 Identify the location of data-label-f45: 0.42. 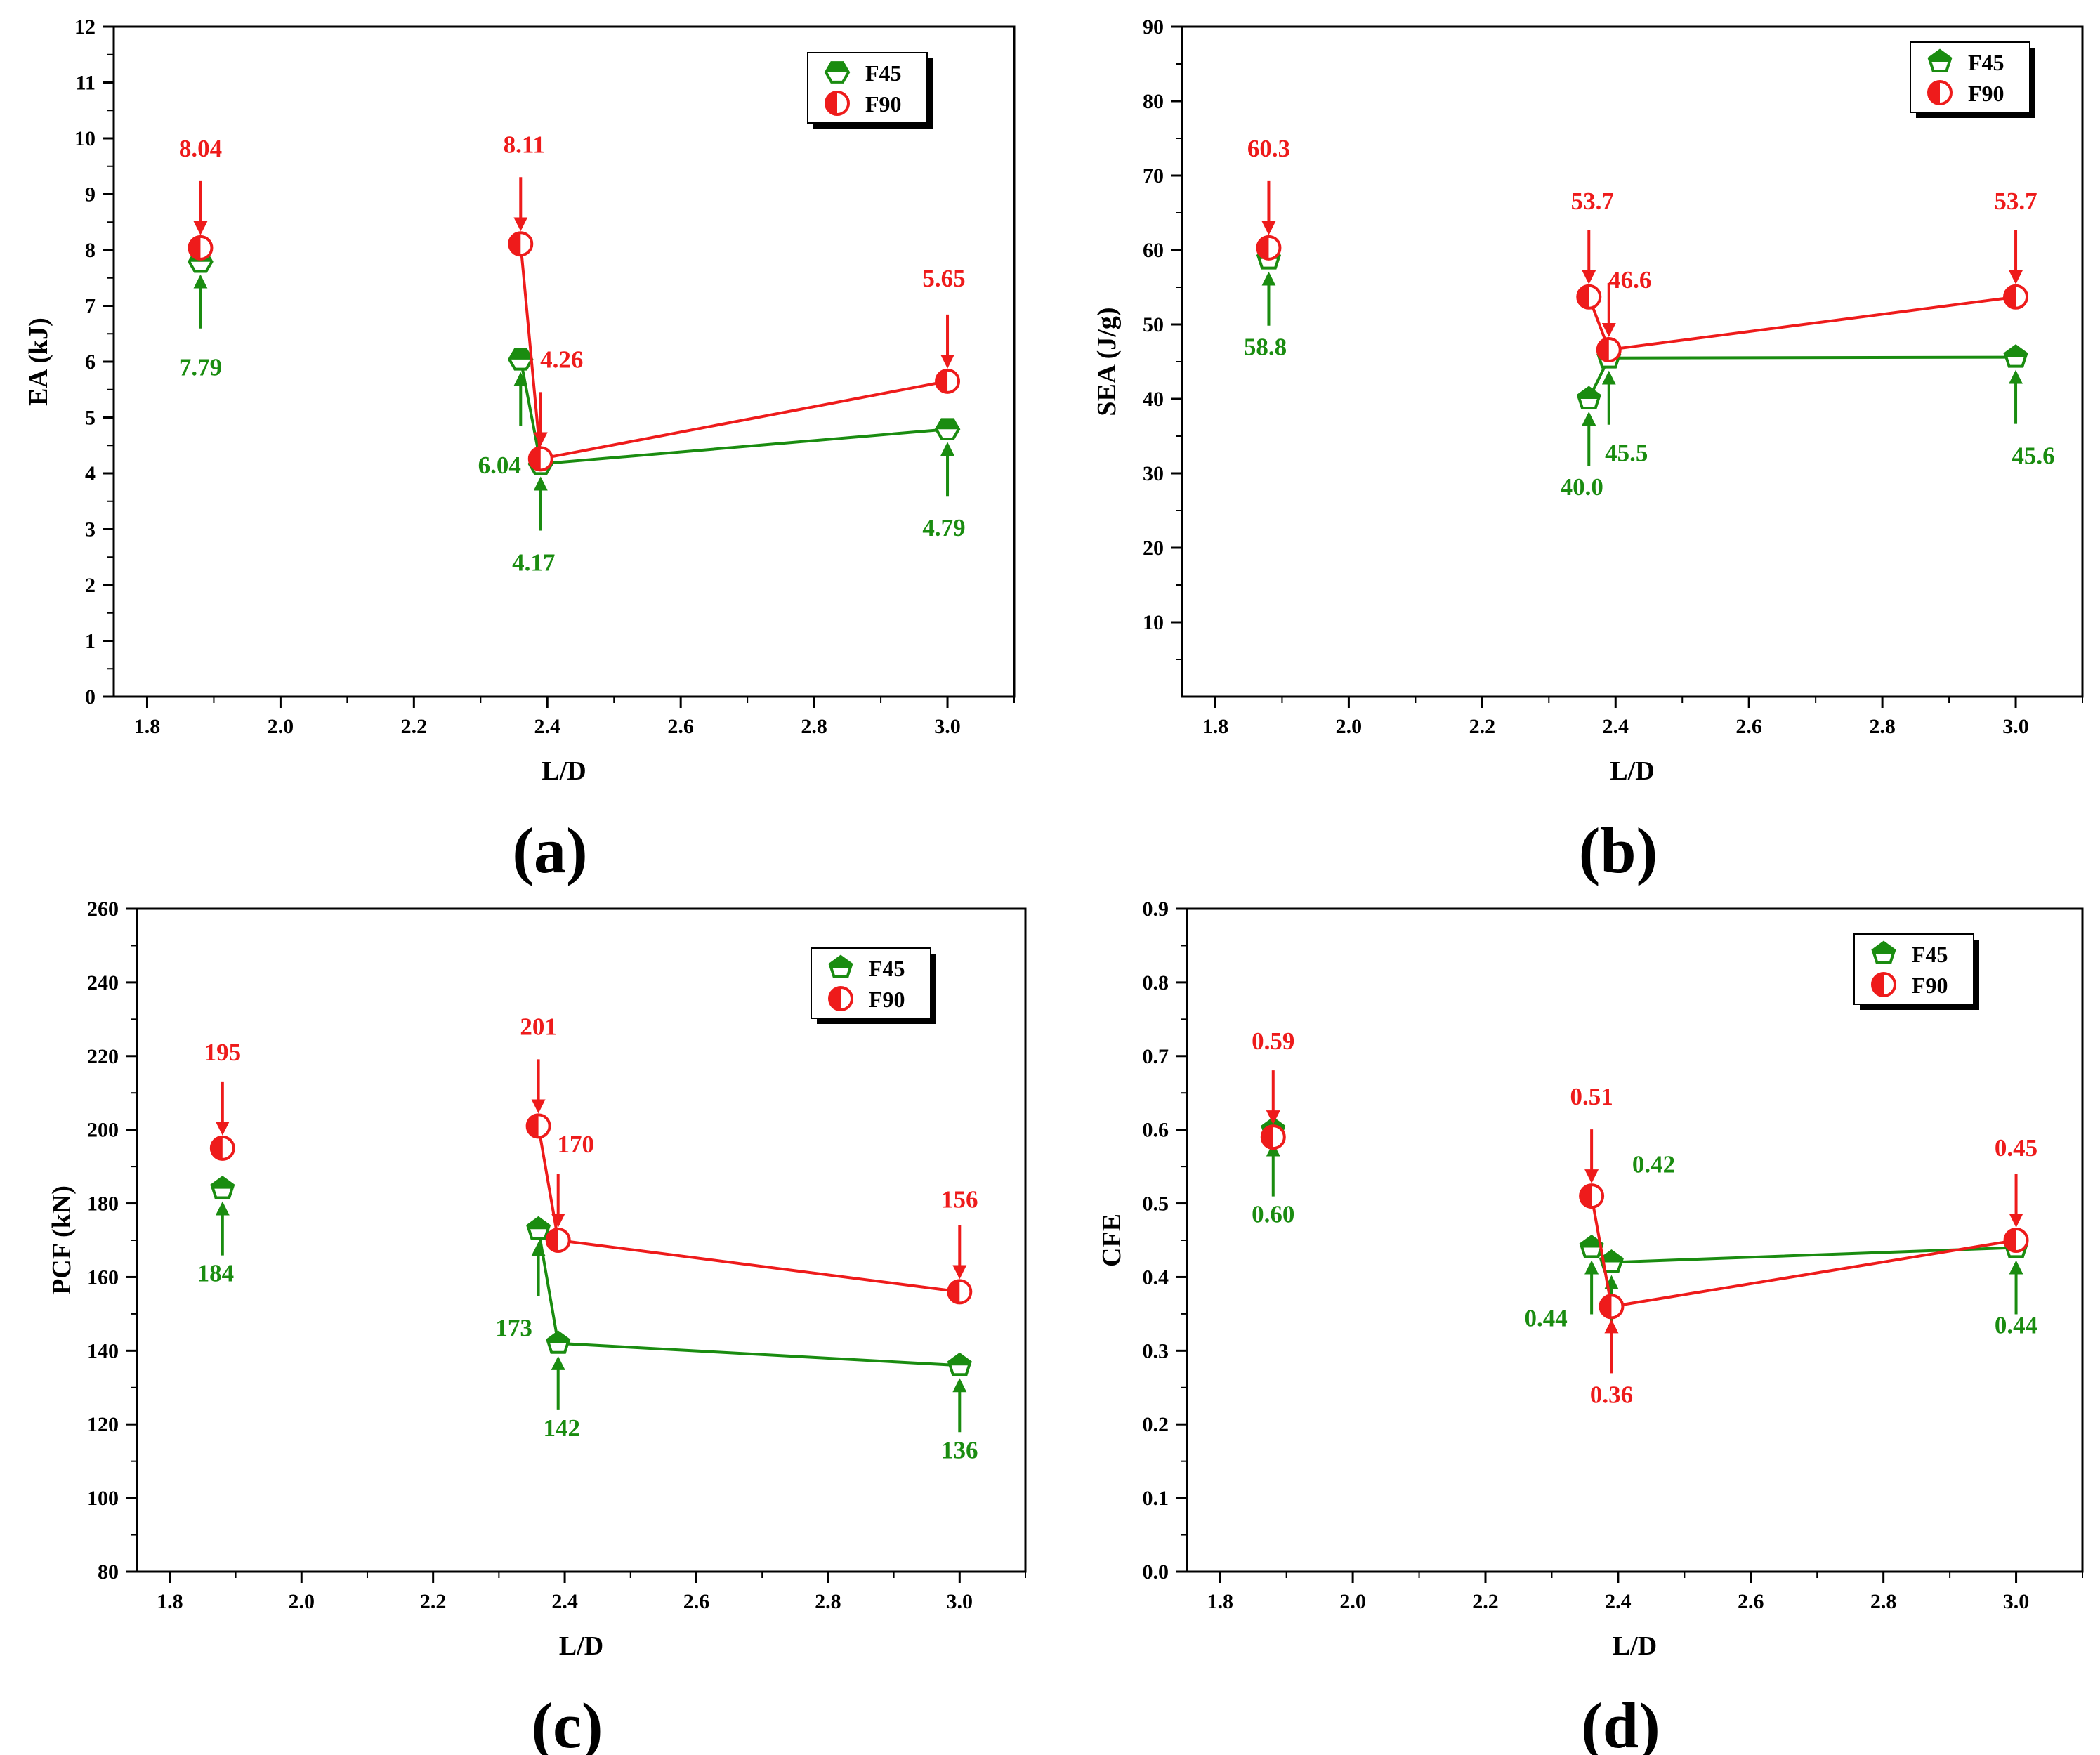
(1653, 1164).